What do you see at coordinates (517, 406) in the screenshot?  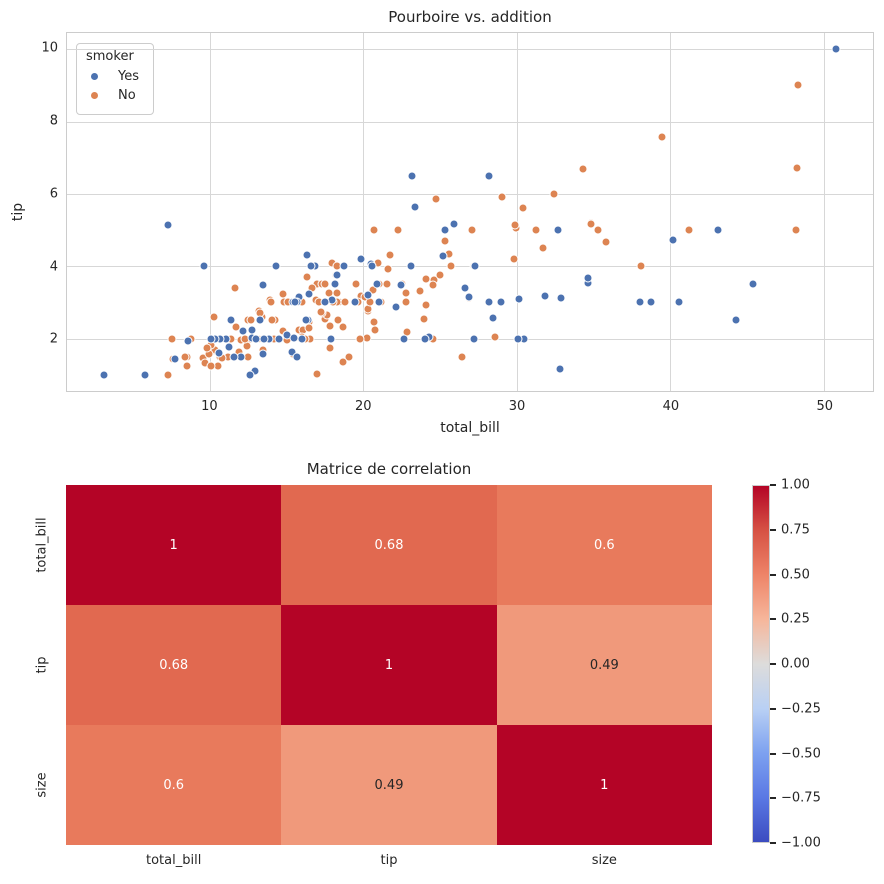 I see `x-tick-label: 30` at bounding box center [517, 406].